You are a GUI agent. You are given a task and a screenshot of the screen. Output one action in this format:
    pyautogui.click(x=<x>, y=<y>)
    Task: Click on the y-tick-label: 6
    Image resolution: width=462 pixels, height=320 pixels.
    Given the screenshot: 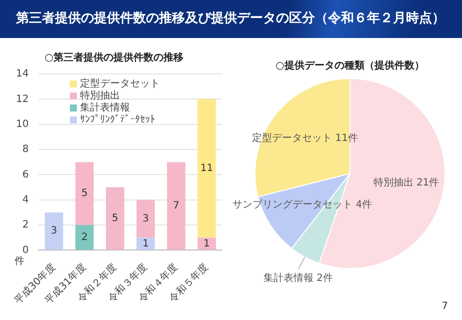 What is the action you would take?
    pyautogui.click(x=25, y=174)
    